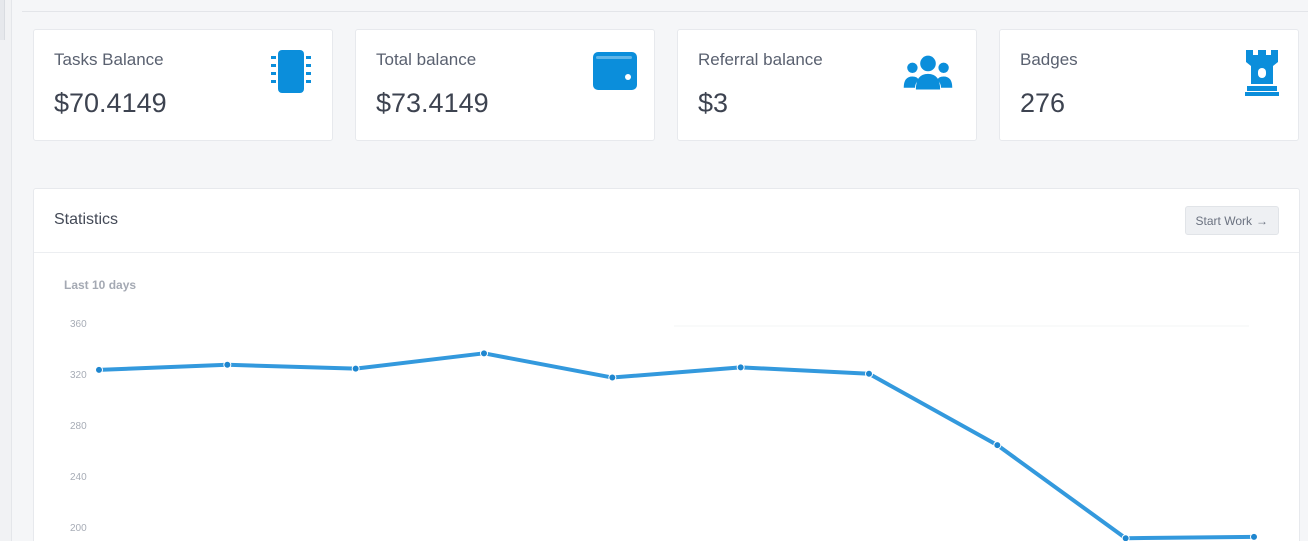 The width and height of the screenshot is (1308, 541). I want to click on total-balance-card: Total balance $73.4149, so click(505, 85).